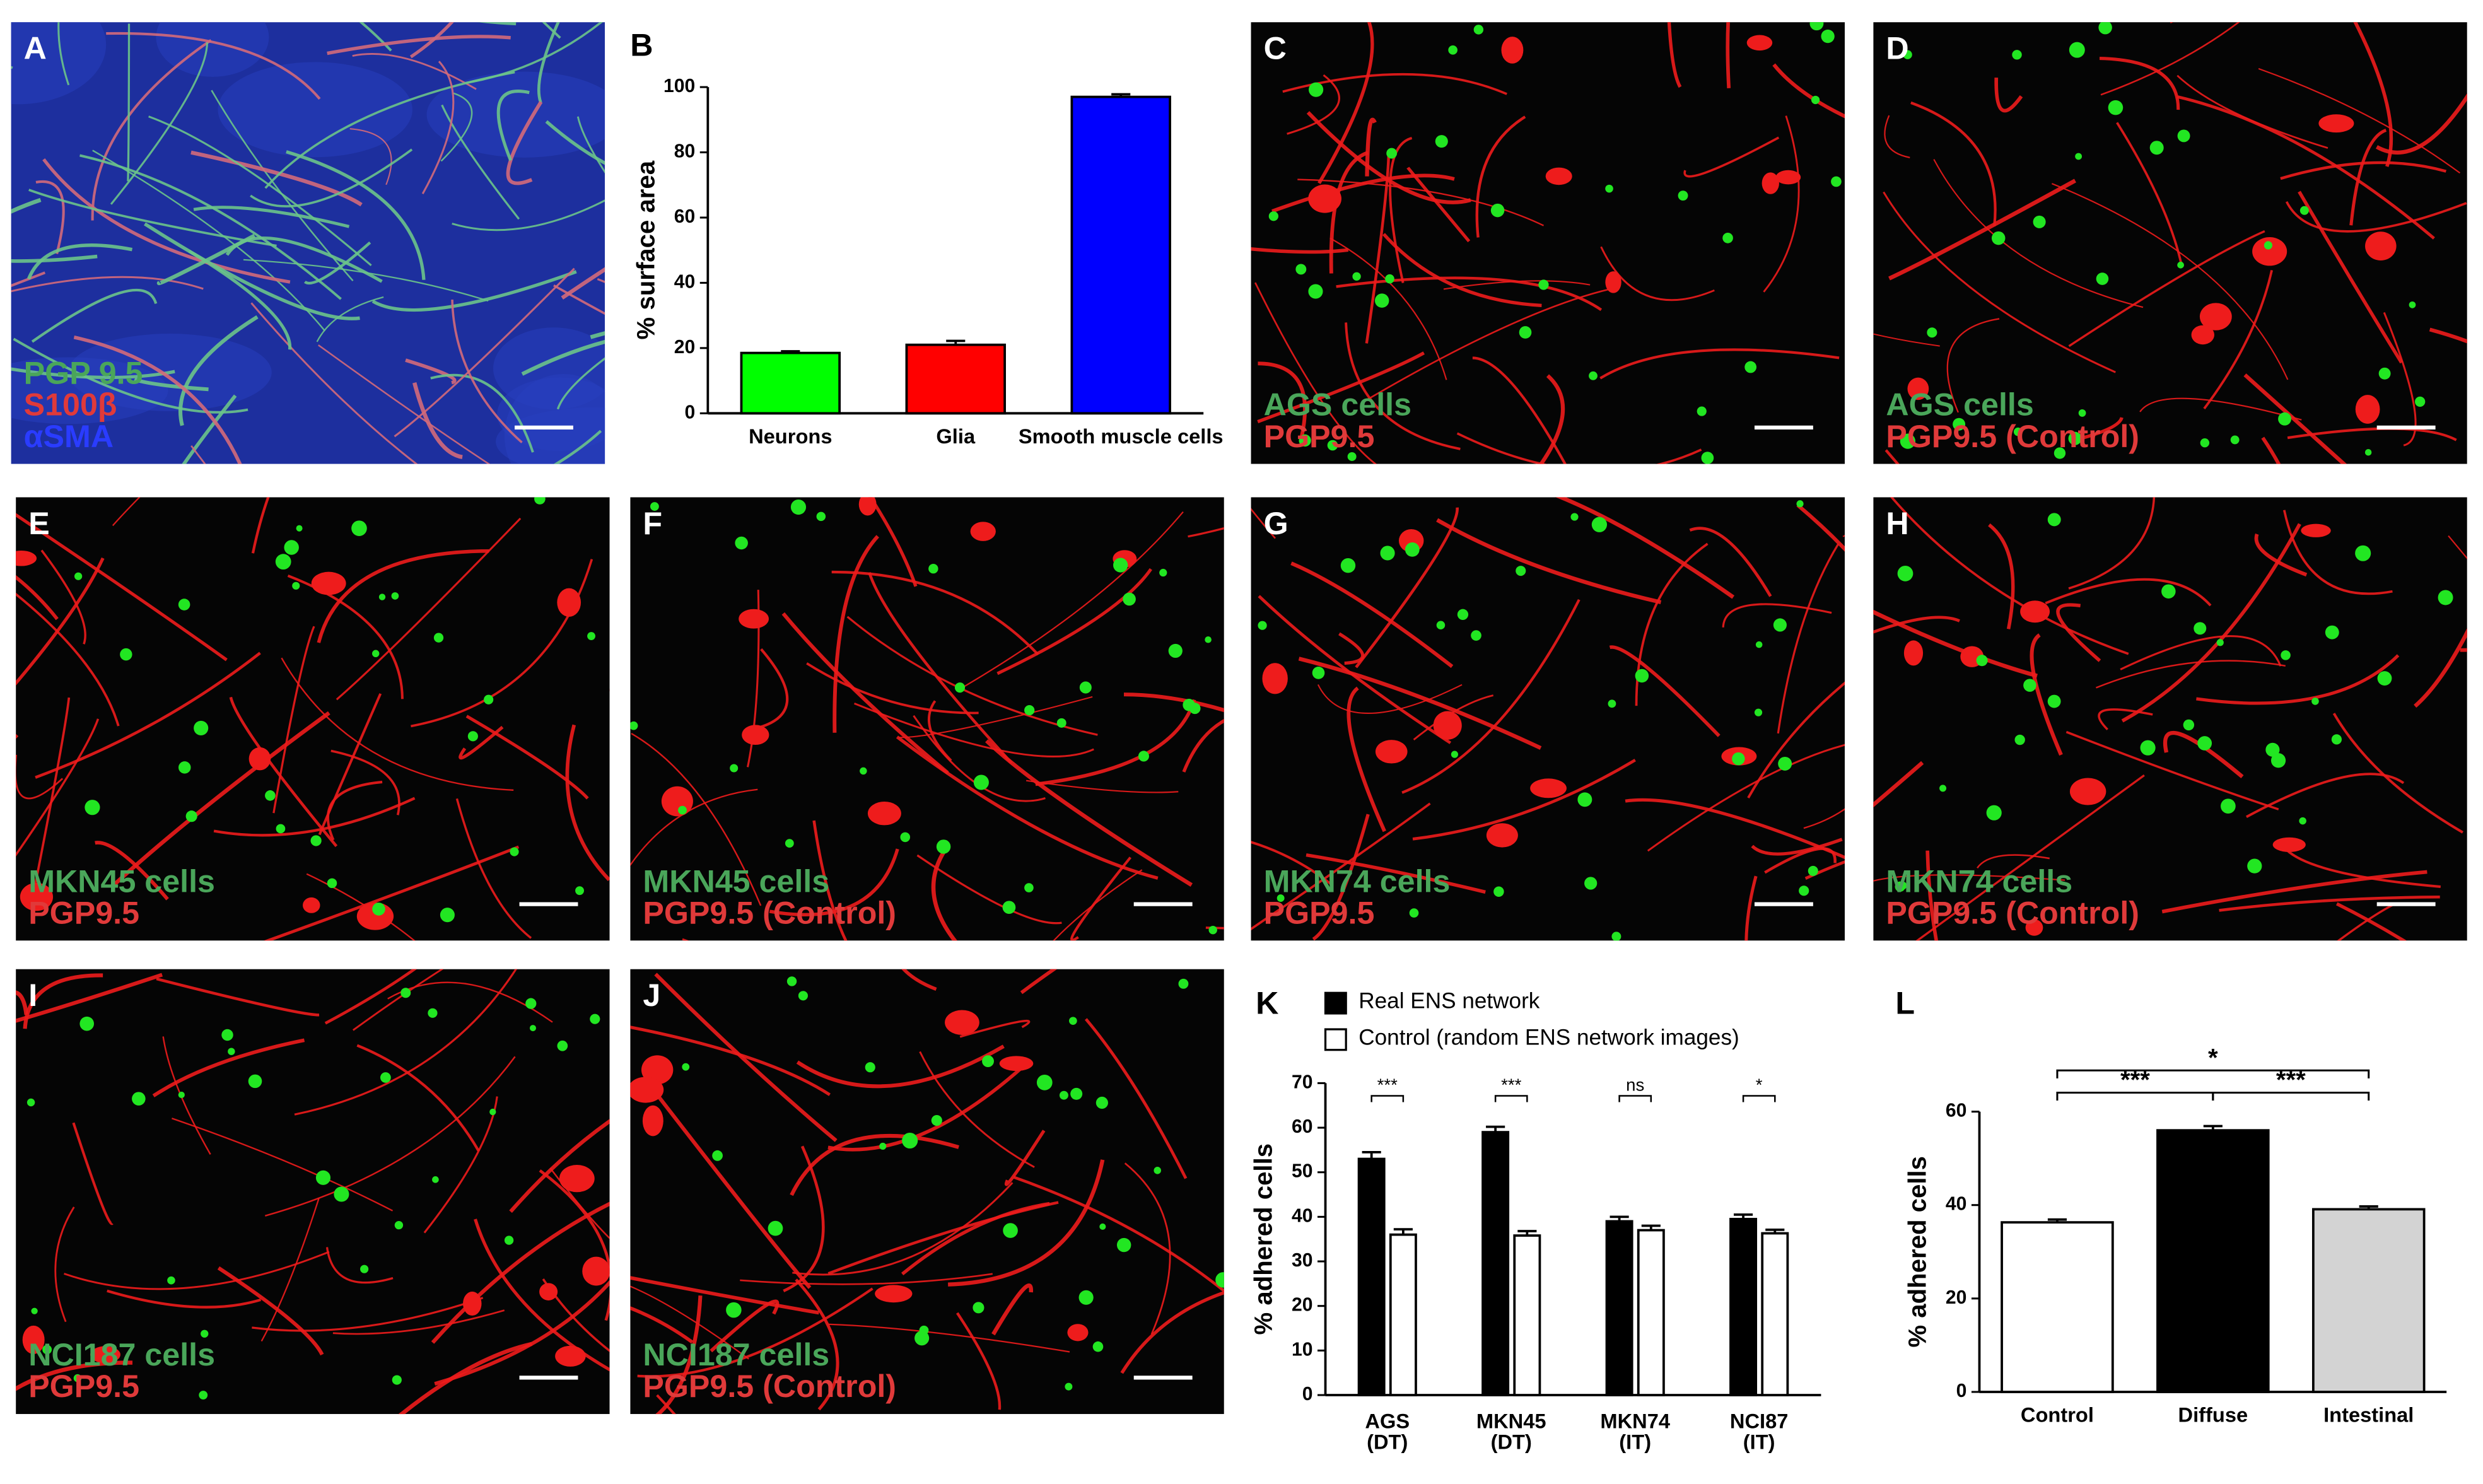 The width and height of the screenshot is (2483, 1484). I want to click on y-axis-label: % surface area, so click(646, 249).